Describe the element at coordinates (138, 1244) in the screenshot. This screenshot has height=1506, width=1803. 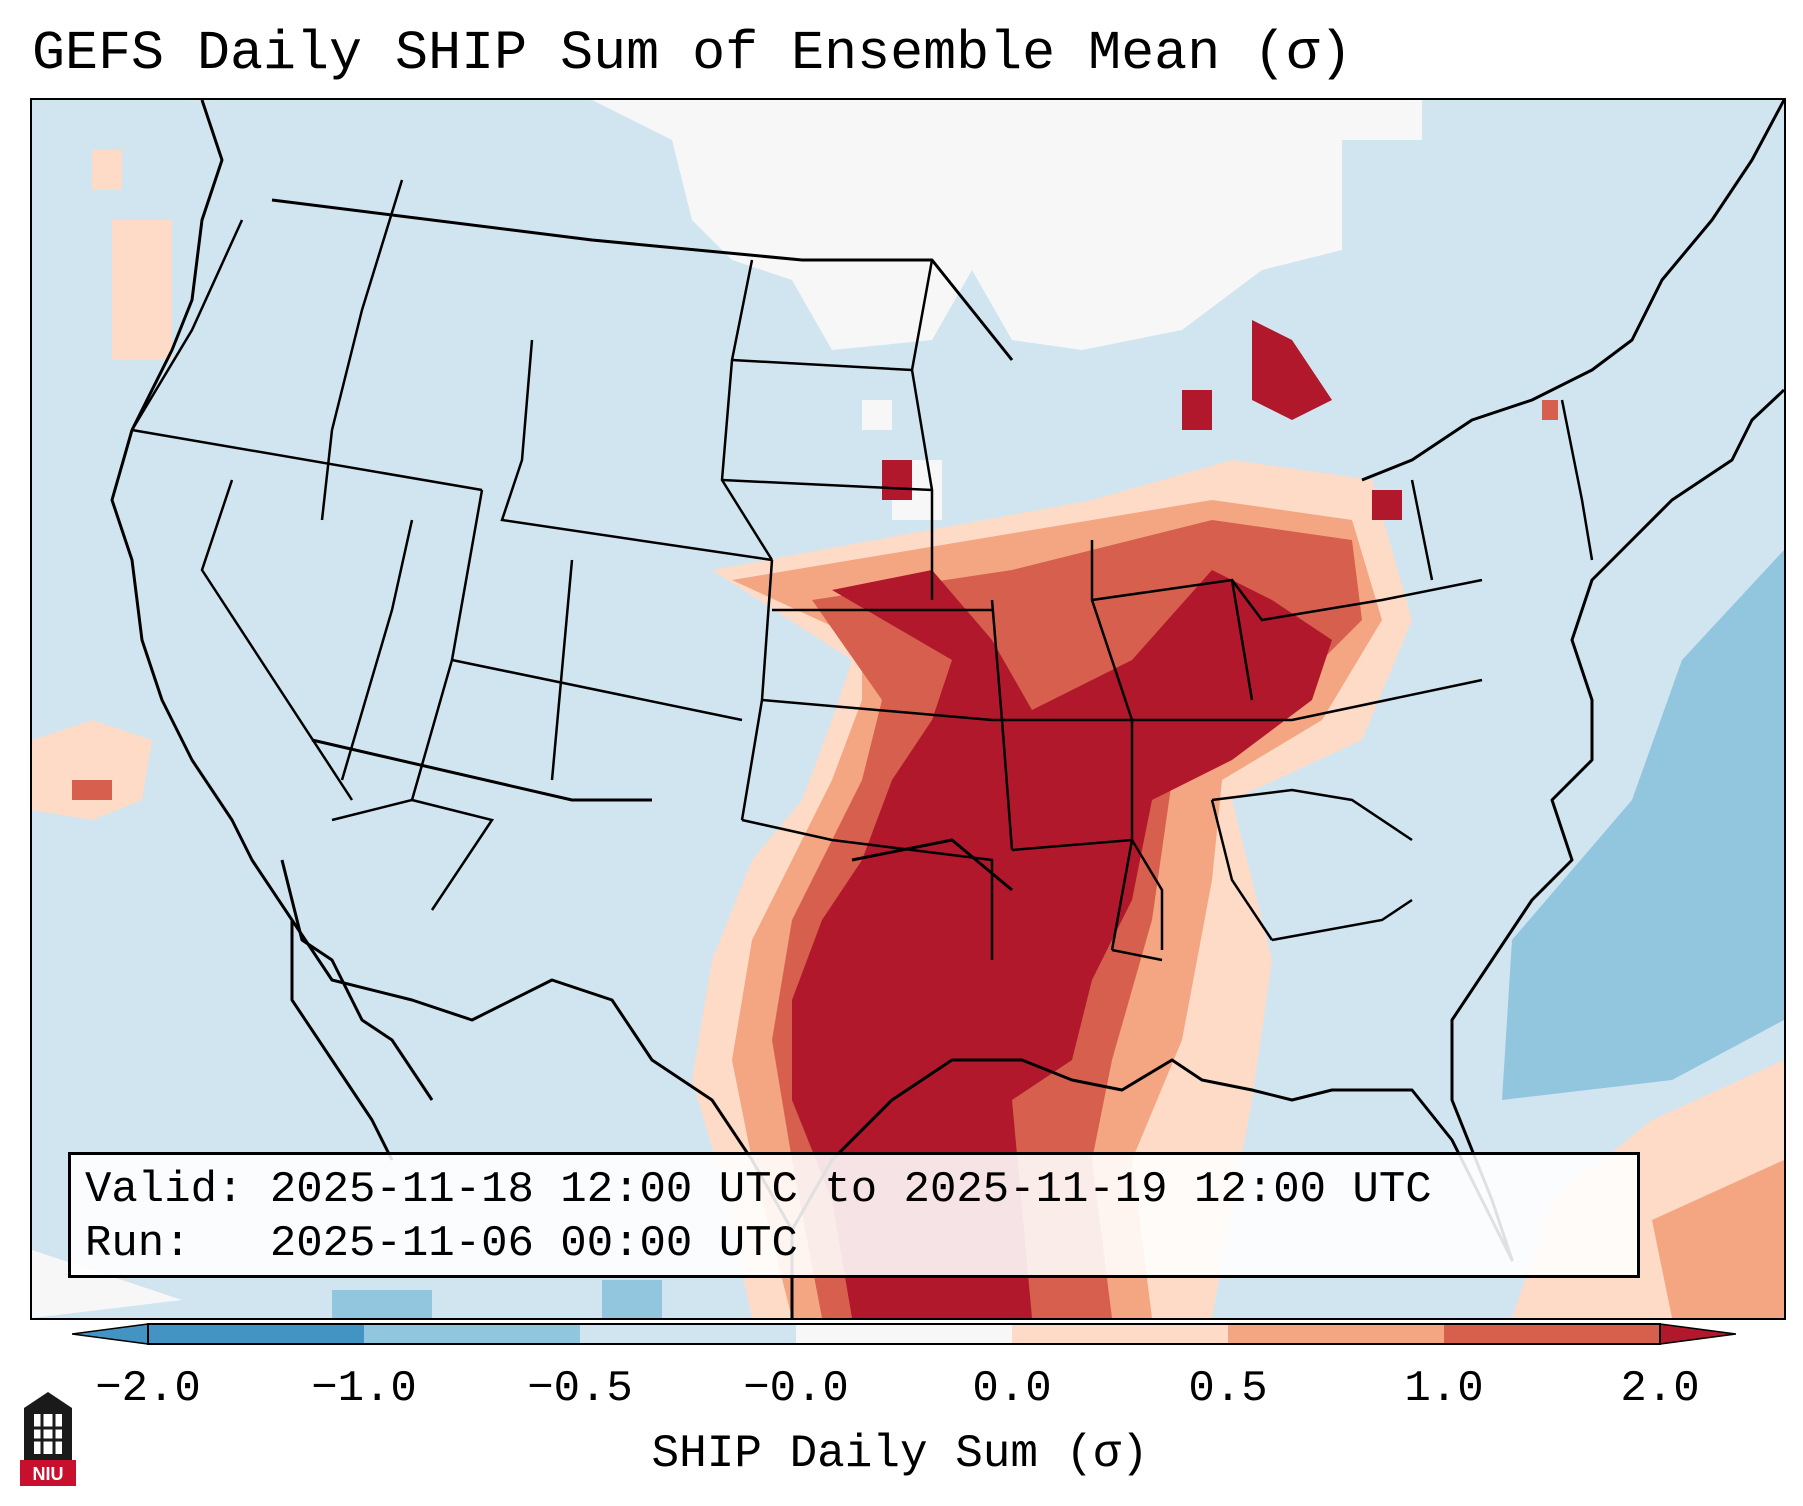
I see `run-label: Run:` at that location.